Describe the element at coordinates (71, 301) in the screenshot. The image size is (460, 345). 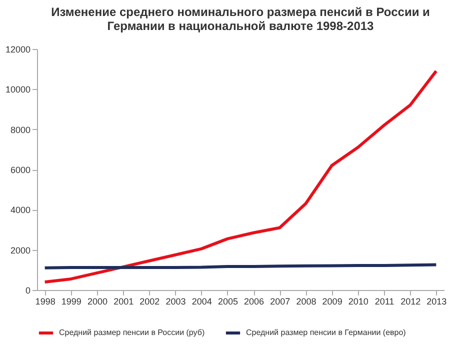
I see `x-tick-label: 1999` at that location.